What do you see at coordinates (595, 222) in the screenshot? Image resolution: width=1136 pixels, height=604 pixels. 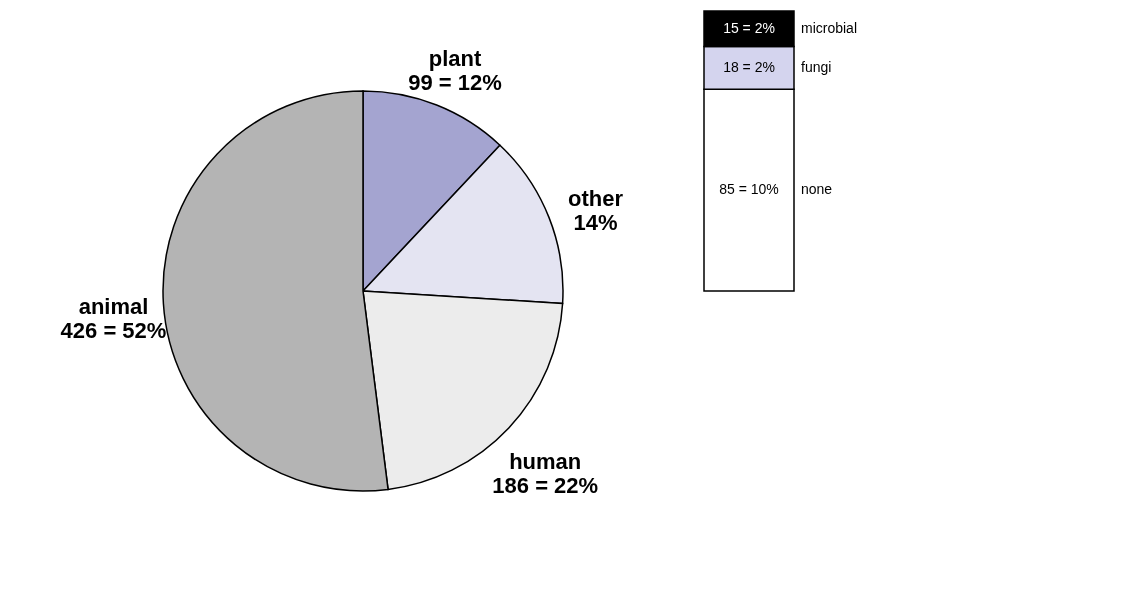 I see `data-label: 14%` at bounding box center [595, 222].